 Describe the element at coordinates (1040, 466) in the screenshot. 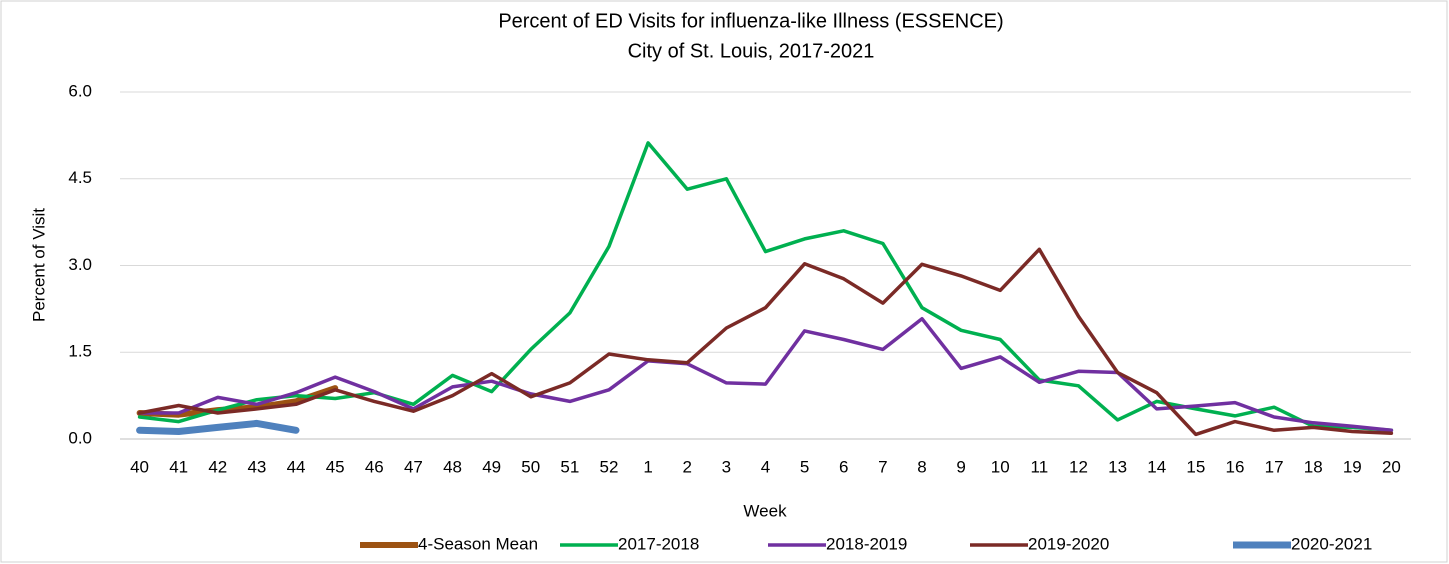

I see `x-tick-label: 11` at that location.